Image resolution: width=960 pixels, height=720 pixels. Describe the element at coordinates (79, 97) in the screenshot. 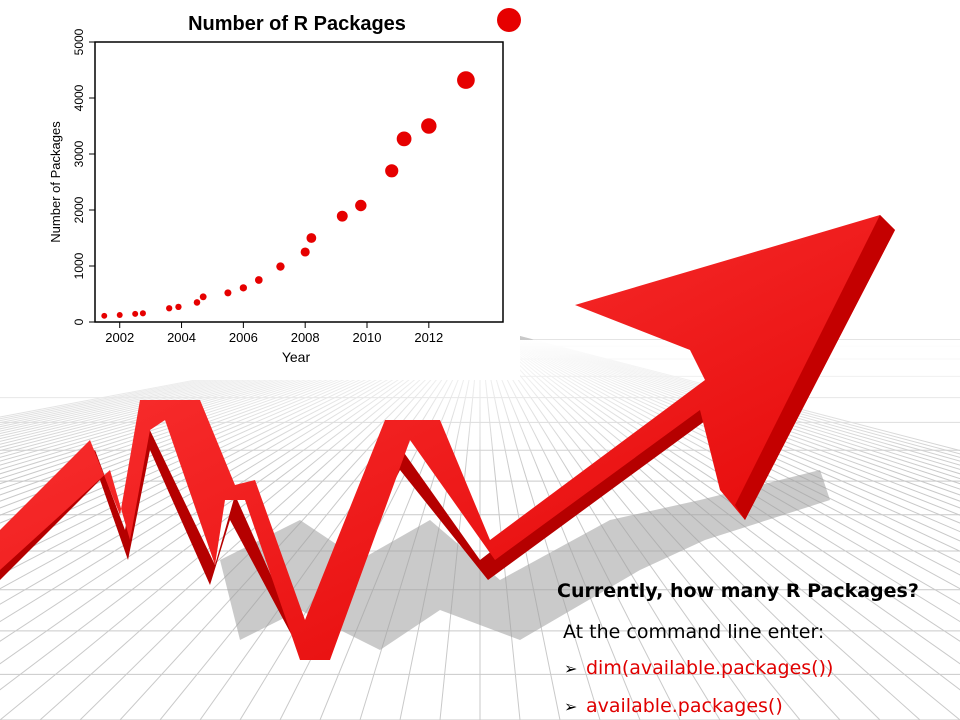

I see `y-tick-label: 4000` at that location.